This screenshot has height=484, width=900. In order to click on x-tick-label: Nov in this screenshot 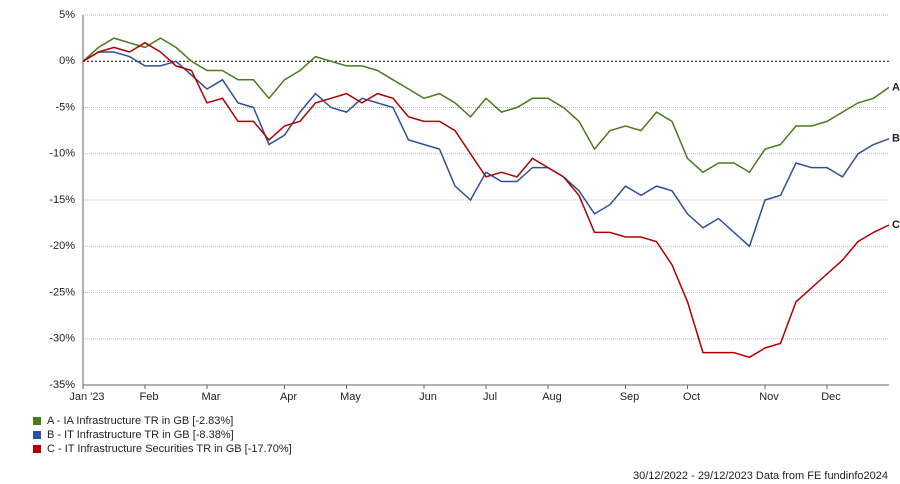, I will do `click(769, 397)`.